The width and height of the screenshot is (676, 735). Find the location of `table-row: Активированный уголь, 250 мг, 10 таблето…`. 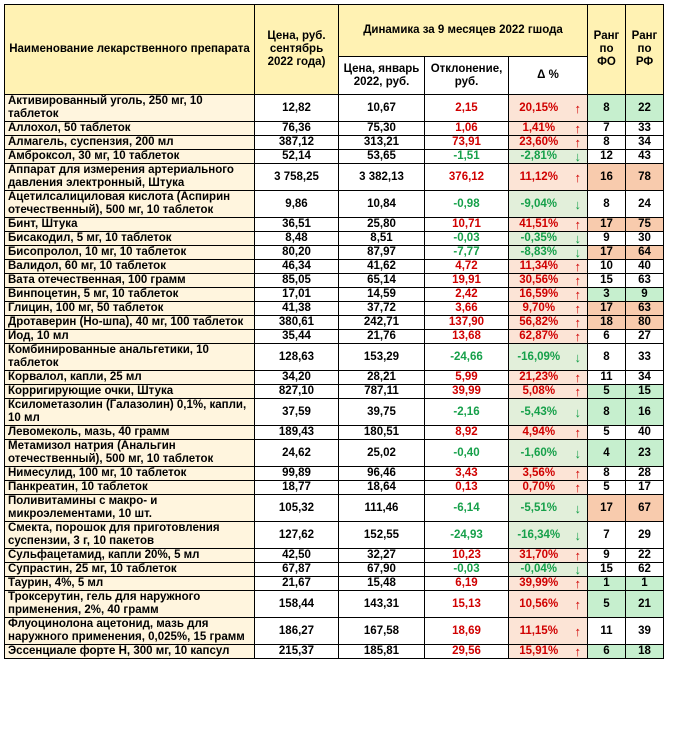

table-row: Активированный уголь, 250 мг, 10 таблето… is located at coordinates (334, 108).